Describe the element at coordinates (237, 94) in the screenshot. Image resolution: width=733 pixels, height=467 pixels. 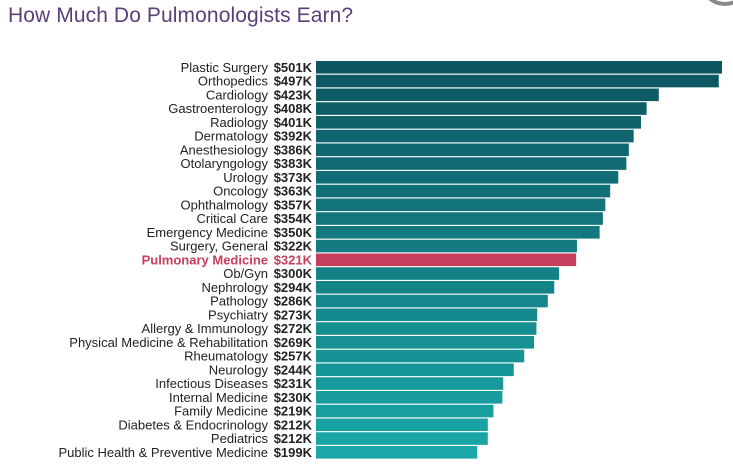
I see `category-label: Cardiology` at that location.